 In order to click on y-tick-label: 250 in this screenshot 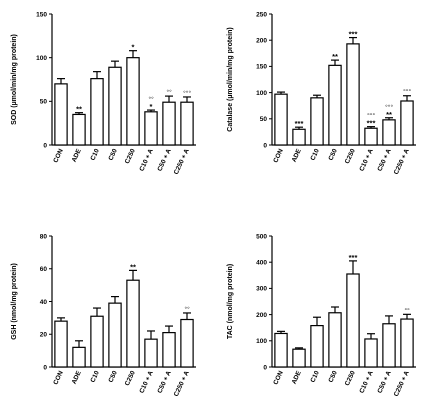, I will do `click(261, 14)`.